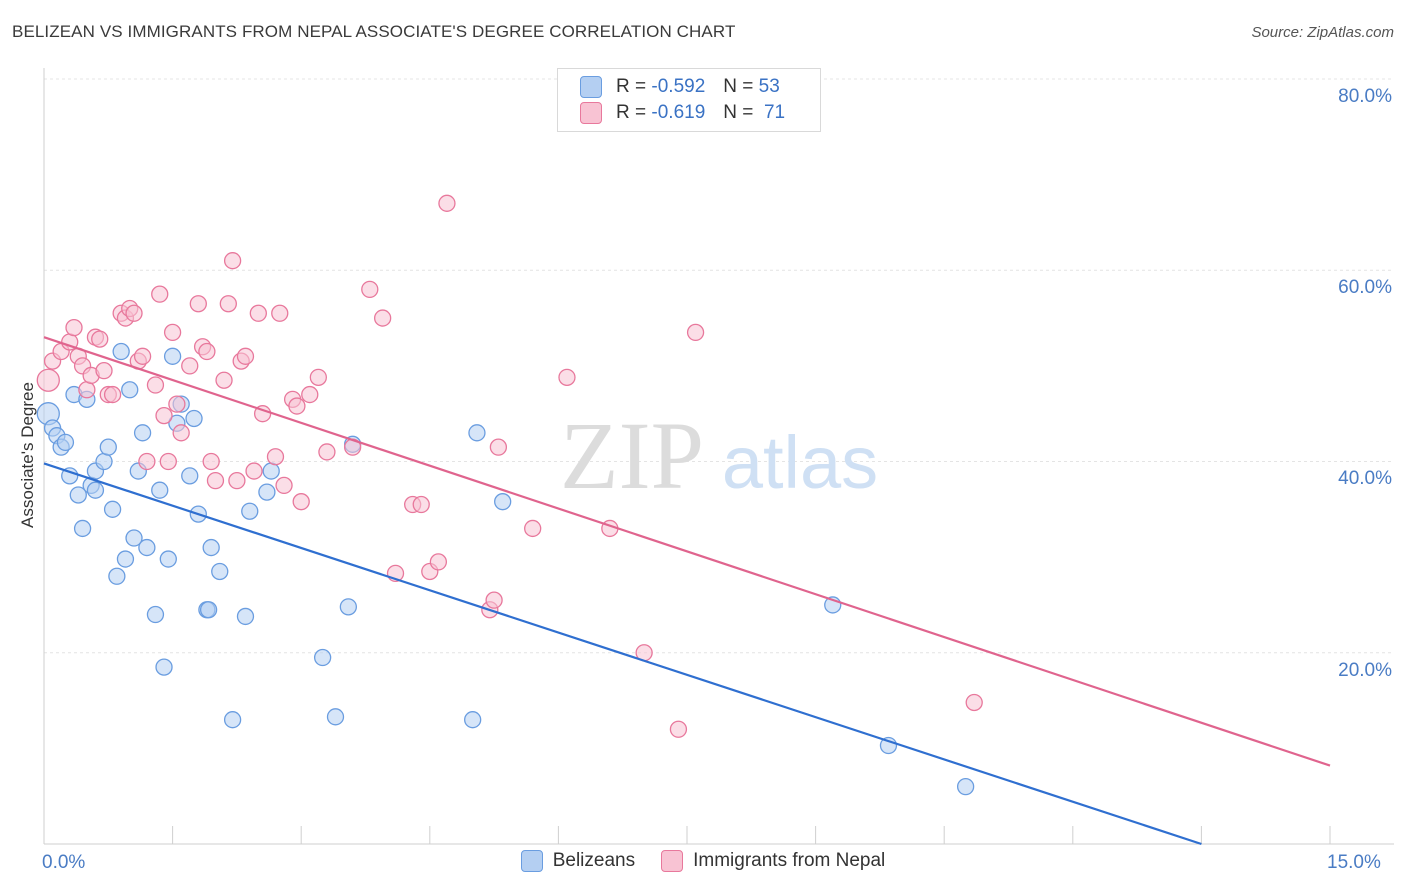  Describe the element at coordinates (672, 861) in the screenshot. I see `legend-swatch-nepal` at that location.